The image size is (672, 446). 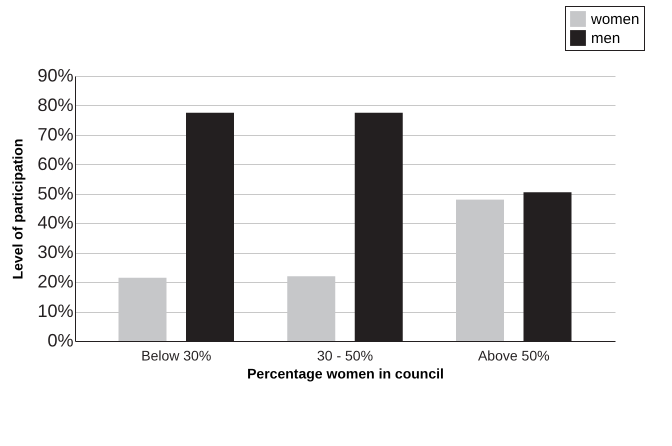 What do you see at coordinates (55, 76) in the screenshot?
I see `y-tick-label: 90%` at bounding box center [55, 76].